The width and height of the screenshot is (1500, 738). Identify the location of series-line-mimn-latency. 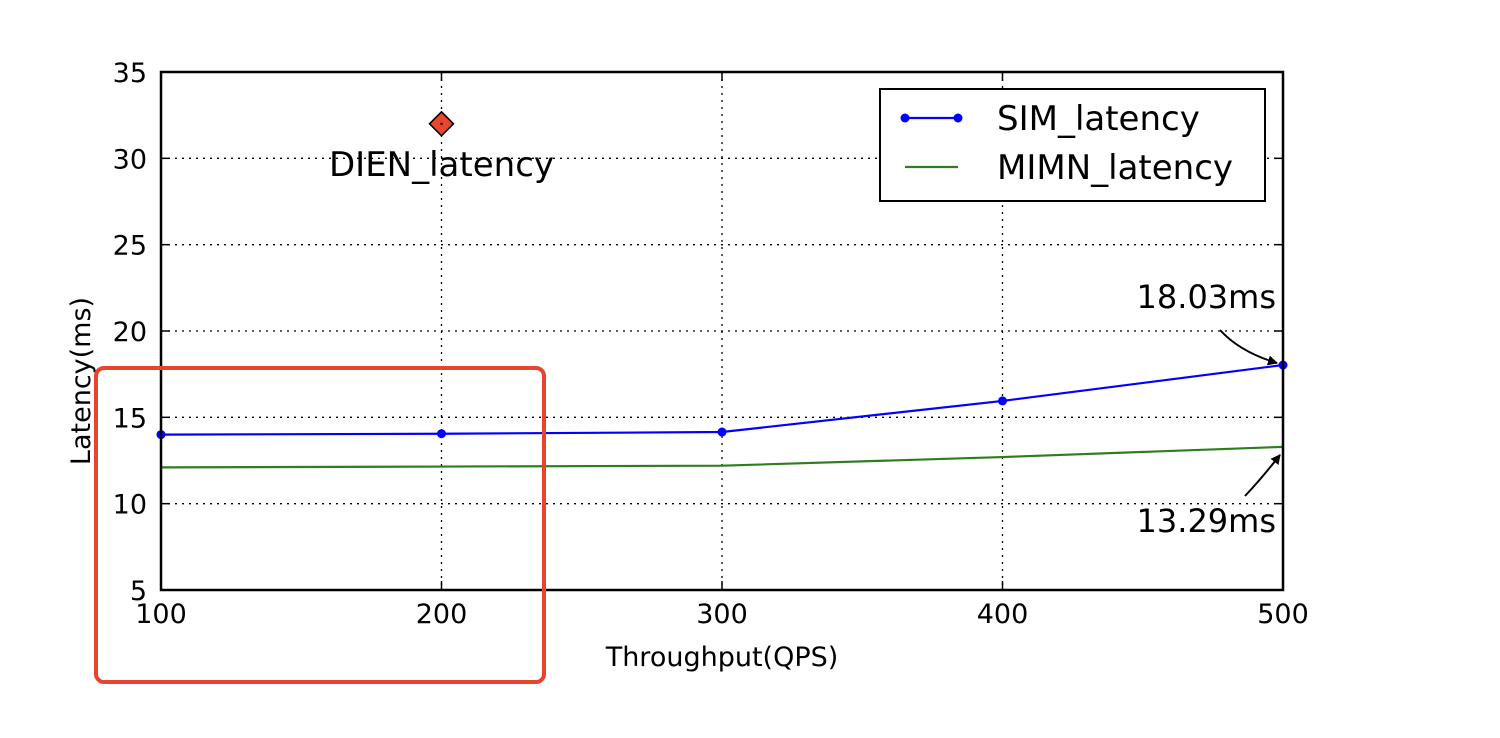
(722, 457).